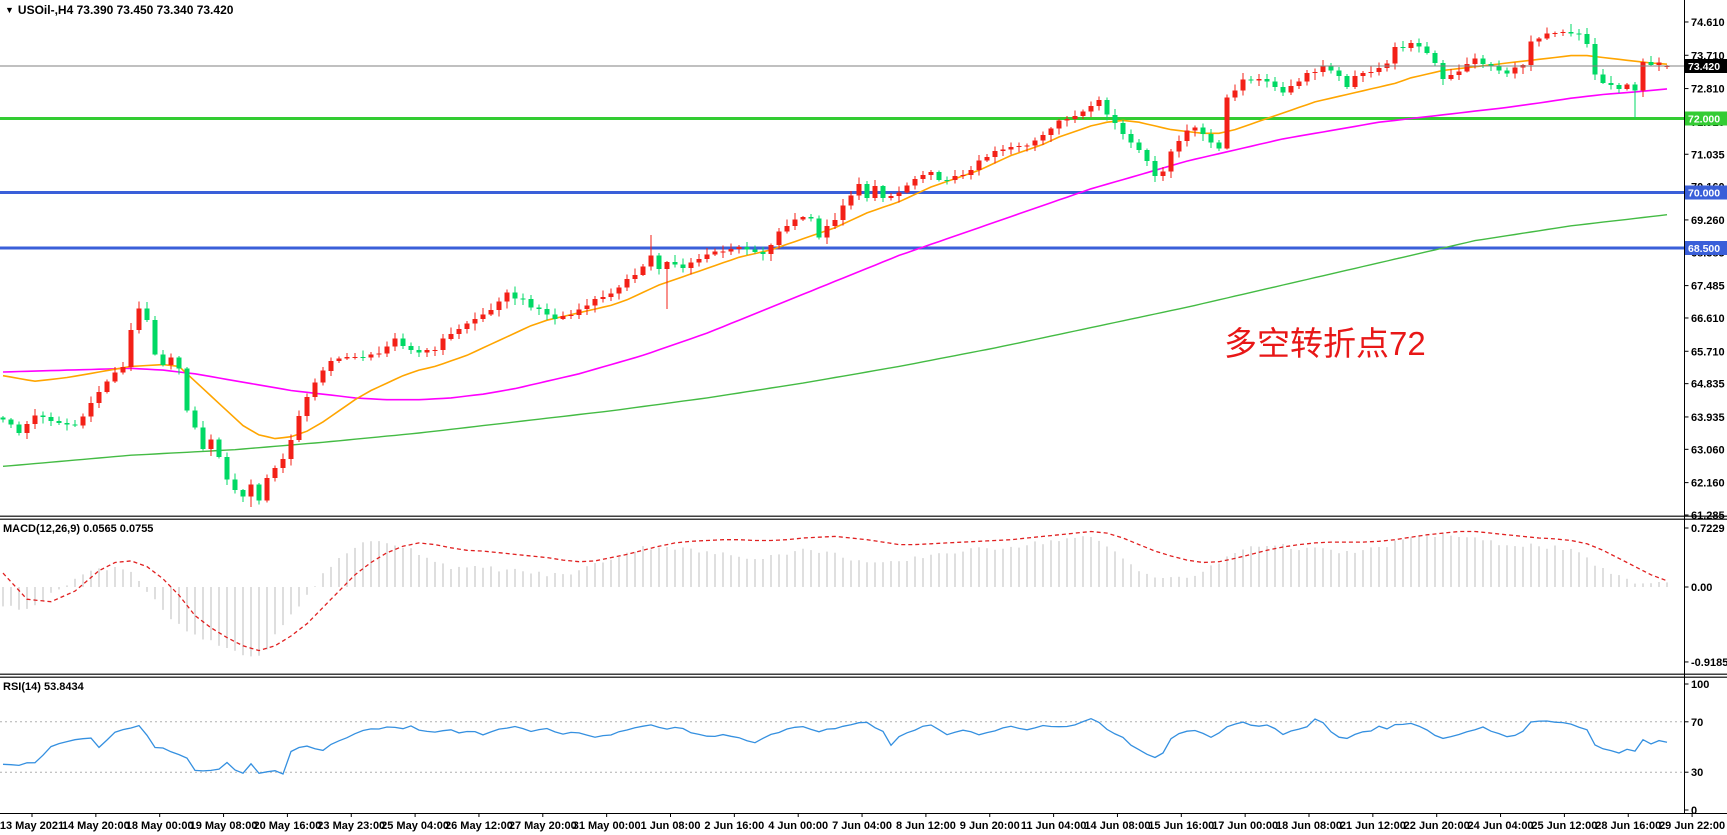 Image resolution: width=1727 pixels, height=835 pixels. What do you see at coordinates (607, 826) in the screenshot?
I see `time-tick-label: 31 May 00:00` at bounding box center [607, 826].